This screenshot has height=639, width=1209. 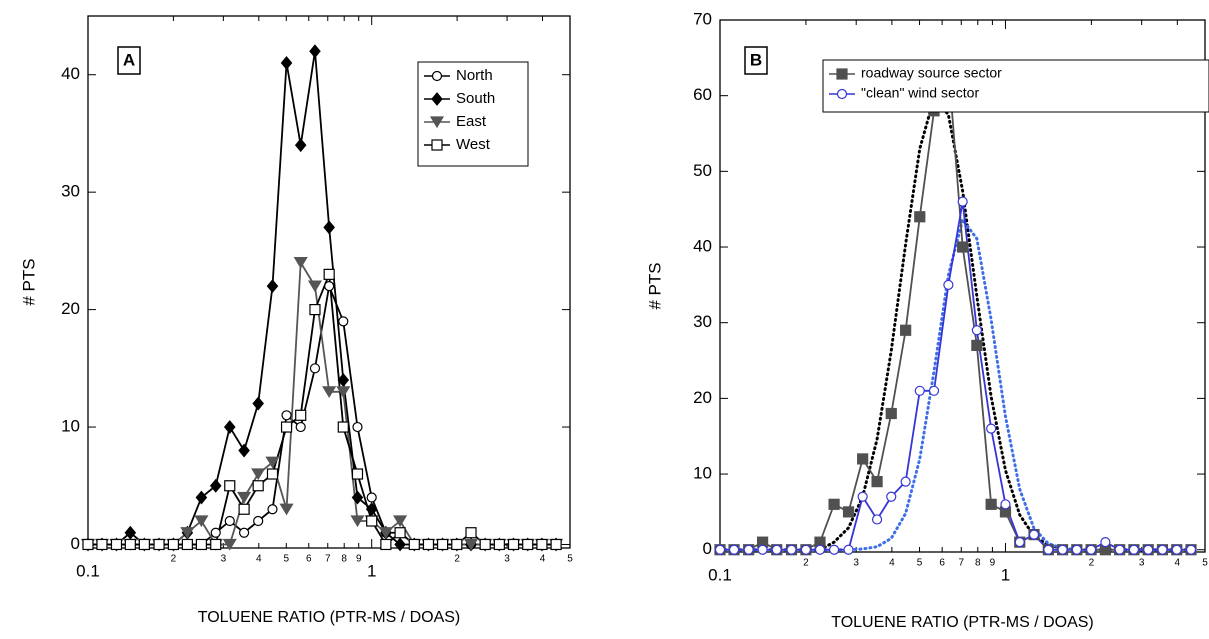 I want to click on panel-label-box, so click(x=756, y=60).